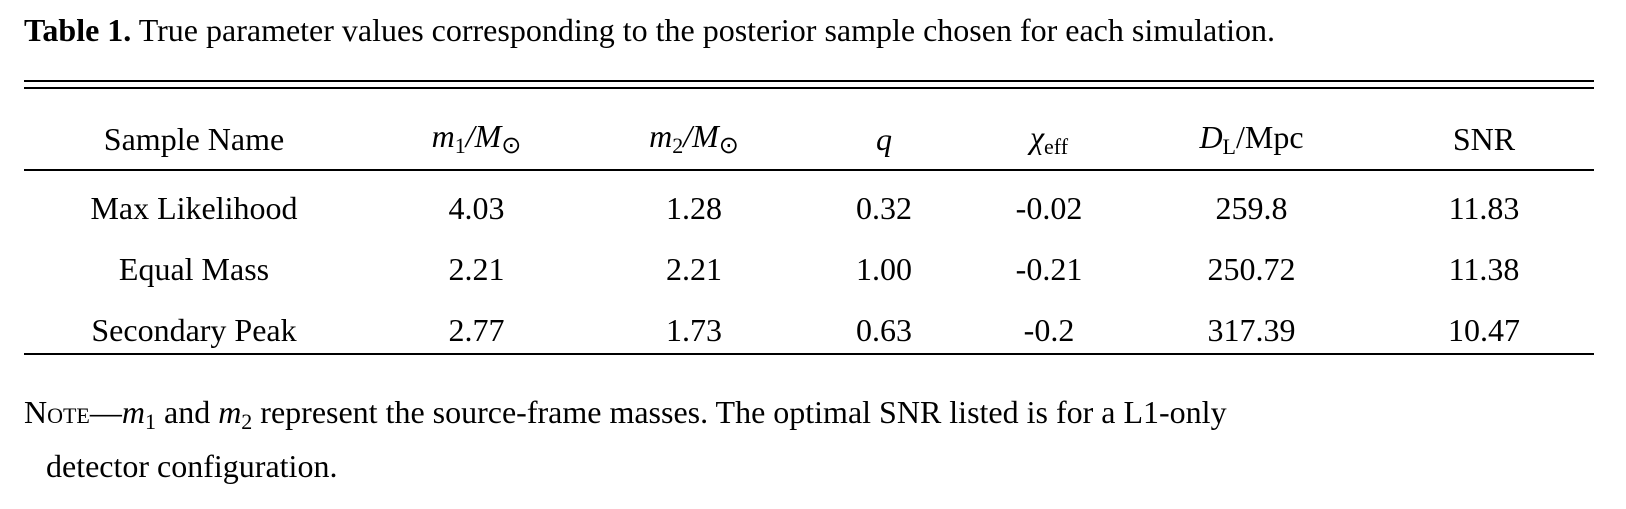 The height and width of the screenshot is (509, 1626). What do you see at coordinates (78, 30) in the screenshot?
I see `caption-label: Table 1.` at bounding box center [78, 30].